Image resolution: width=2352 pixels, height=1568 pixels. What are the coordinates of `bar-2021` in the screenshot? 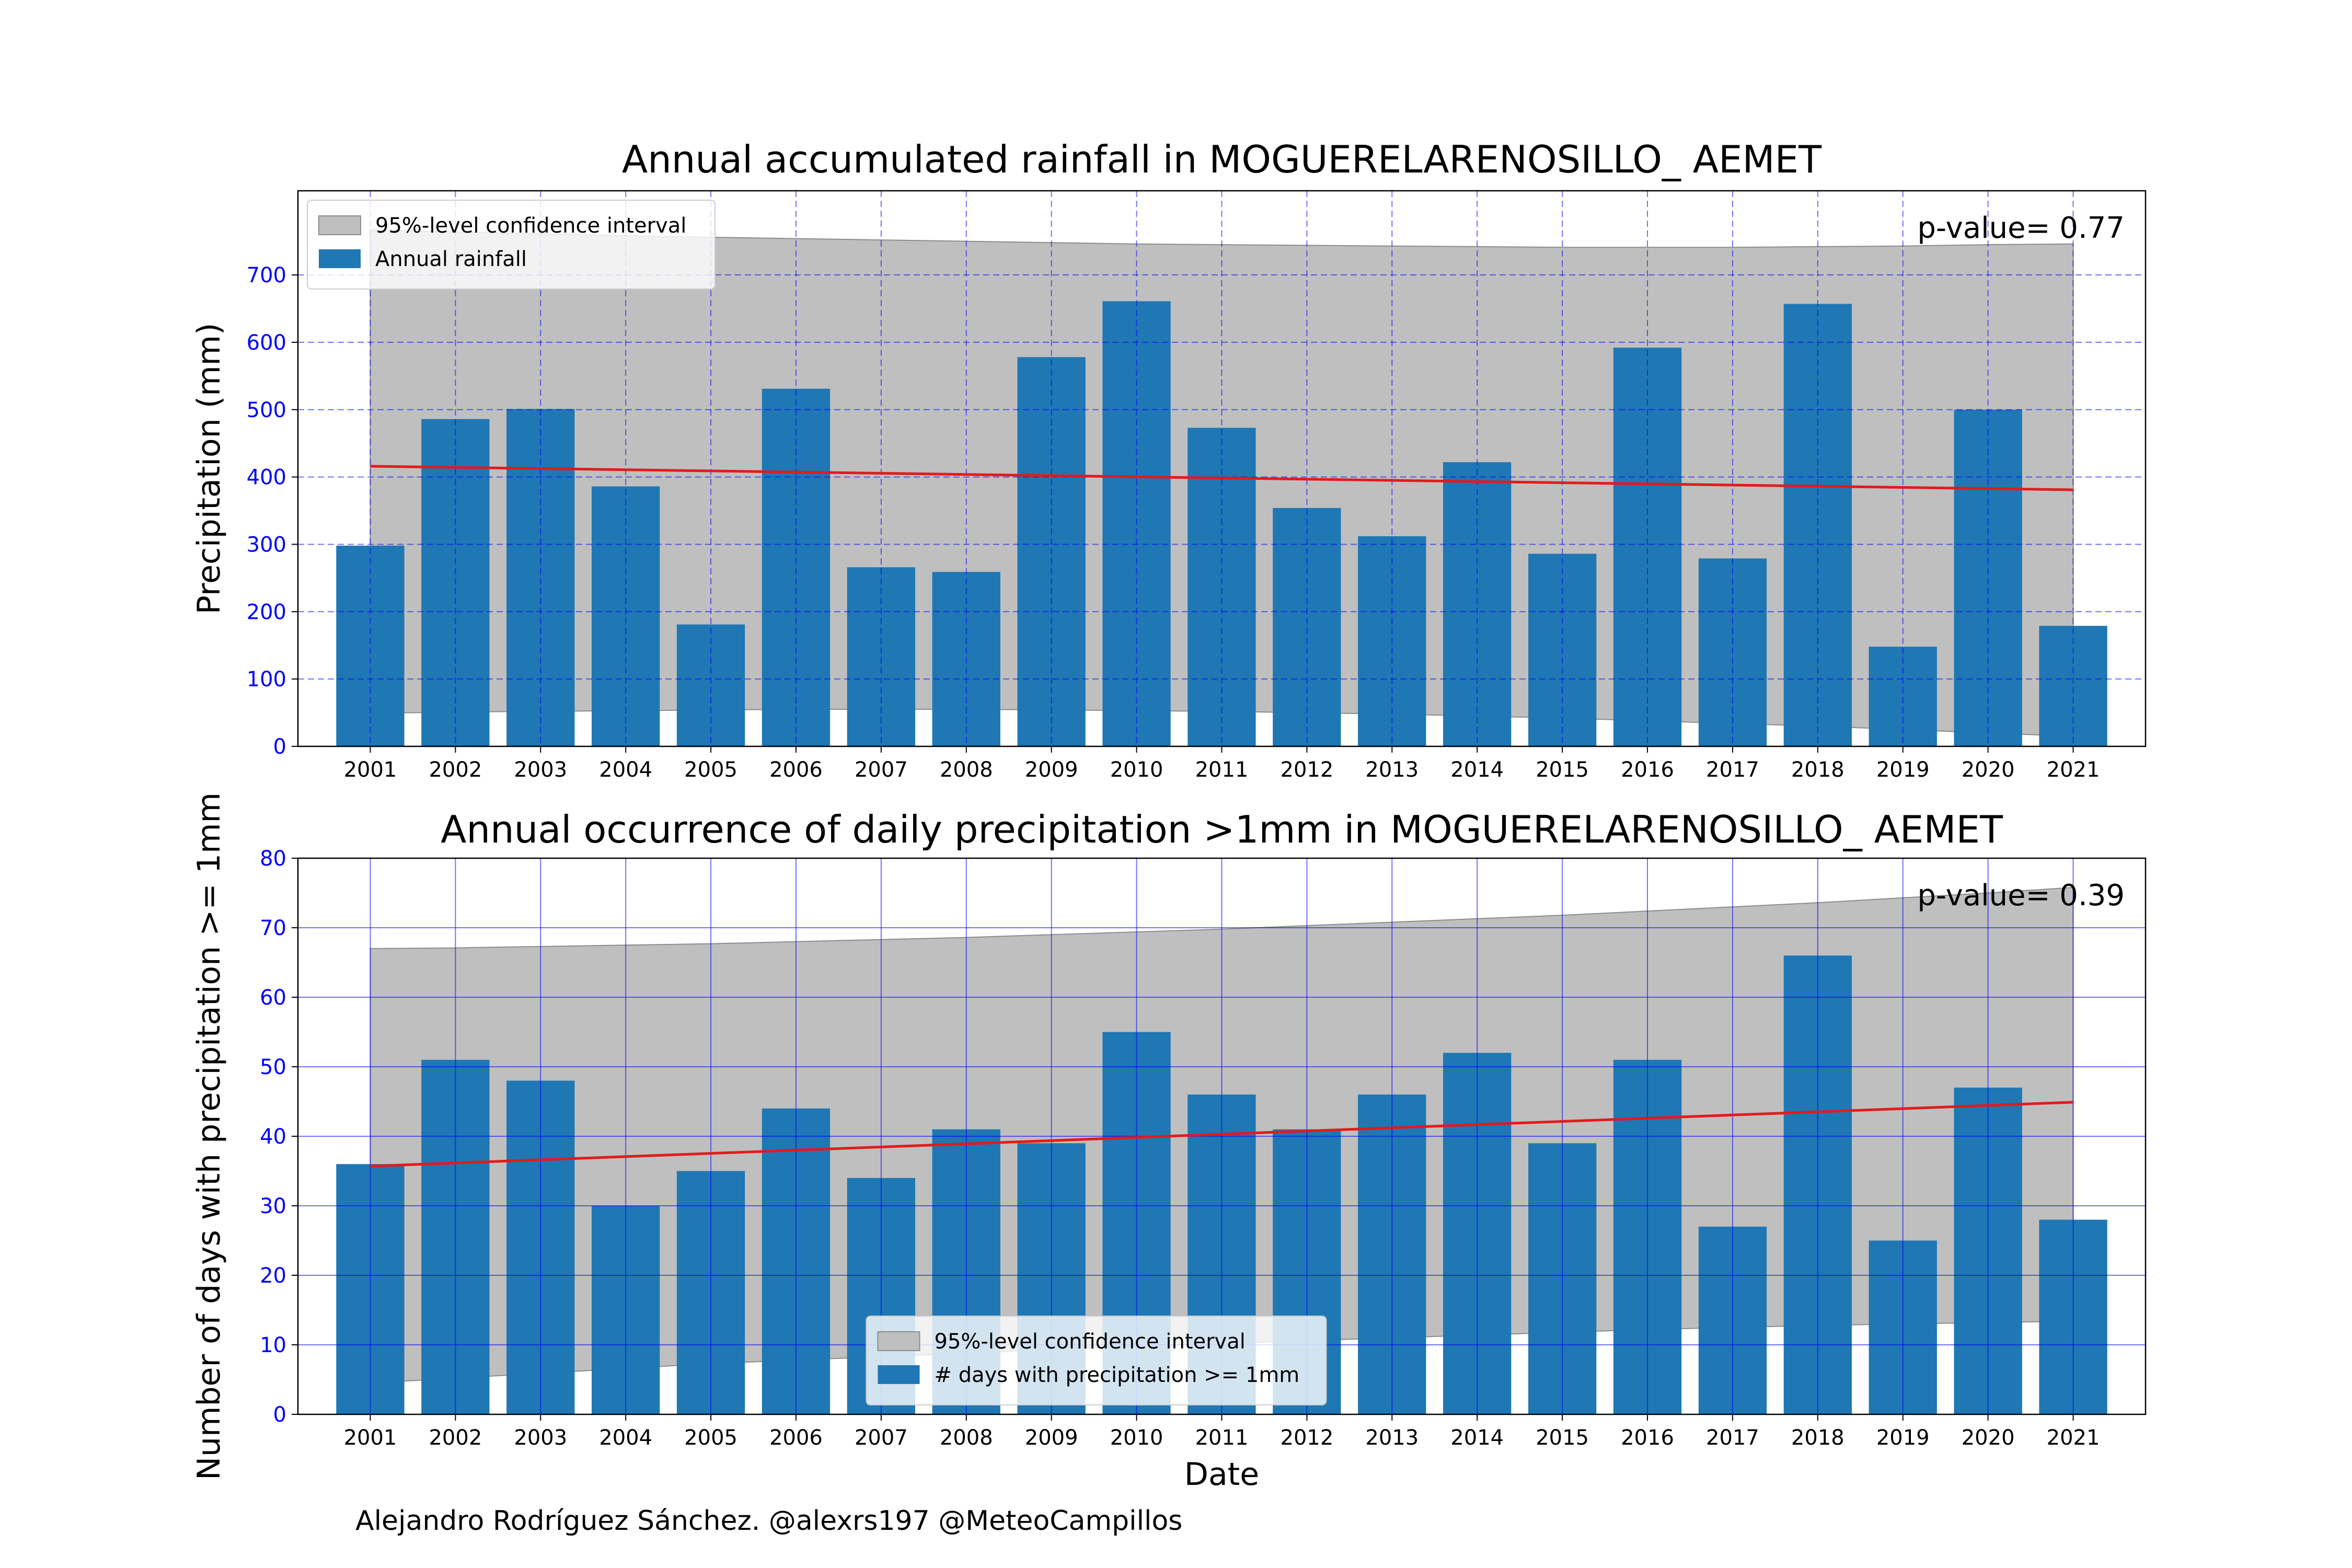 It's located at (2073, 686).